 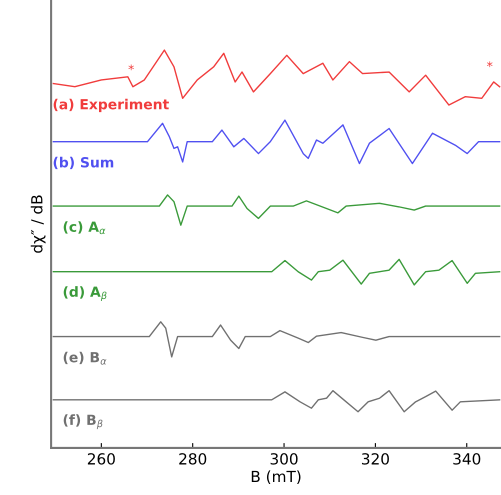 What do you see at coordinates (83, 422) in the screenshot?
I see `series-label: (f) B$_{β}$` at bounding box center [83, 422].